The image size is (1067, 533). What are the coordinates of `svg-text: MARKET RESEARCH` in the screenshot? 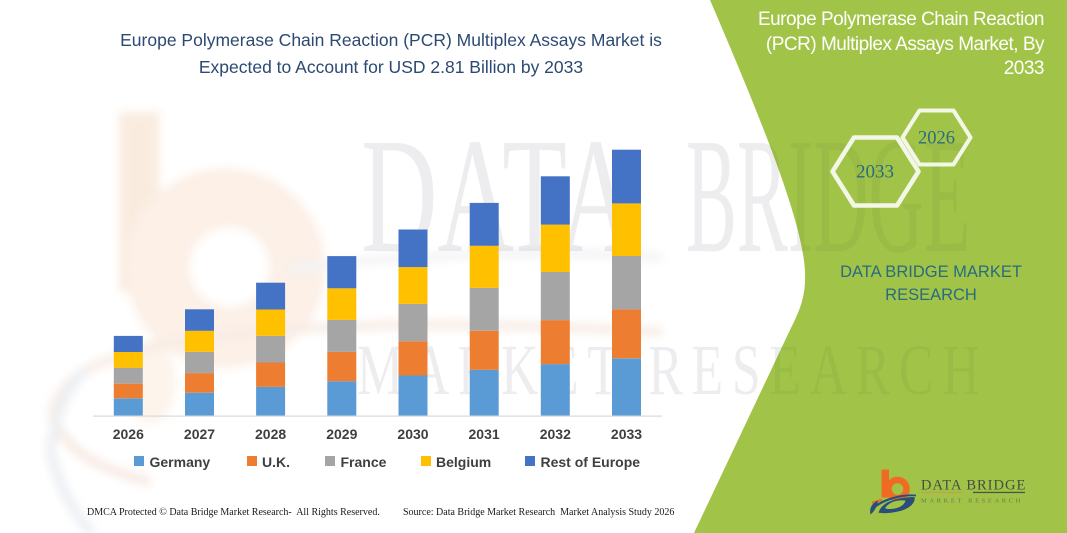 It's located at (972, 501).